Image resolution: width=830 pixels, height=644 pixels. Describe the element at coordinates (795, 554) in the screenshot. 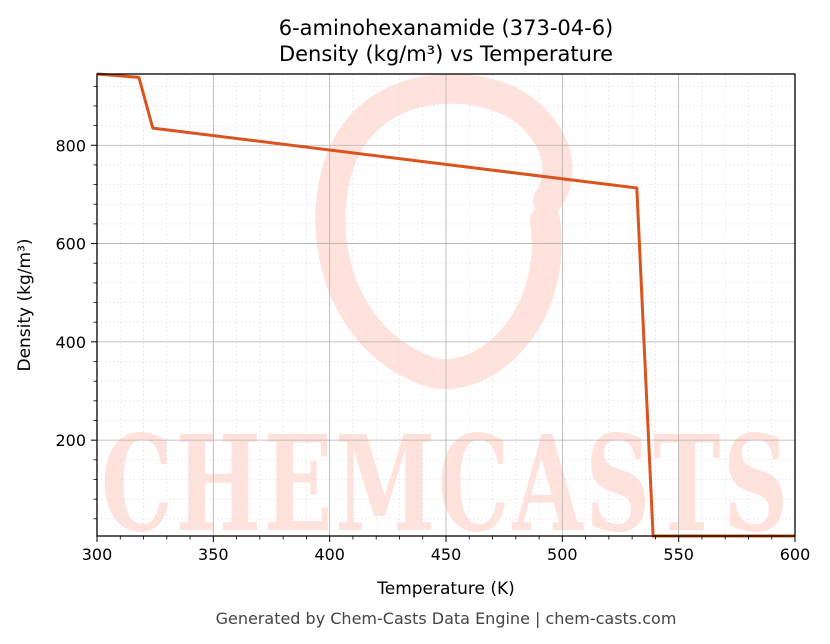

I see `x-tick-label: 600` at that location.